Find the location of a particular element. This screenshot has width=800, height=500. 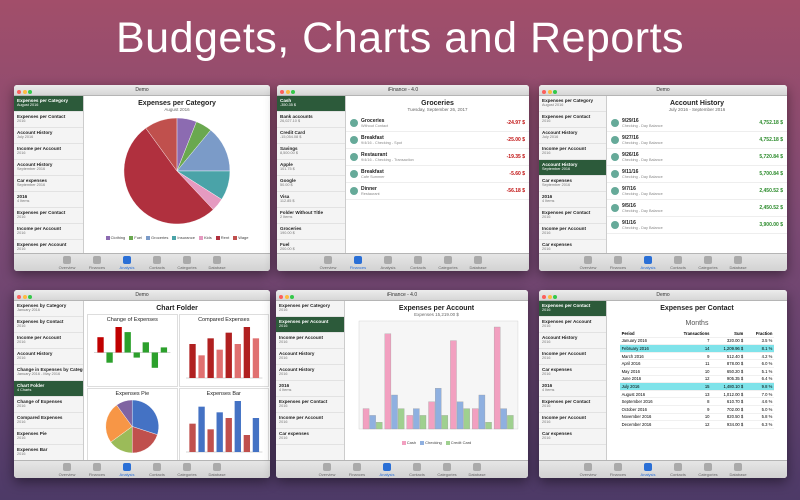

sidebar-item: Expenses per Category 2016 is located at coordinates (310, 309).